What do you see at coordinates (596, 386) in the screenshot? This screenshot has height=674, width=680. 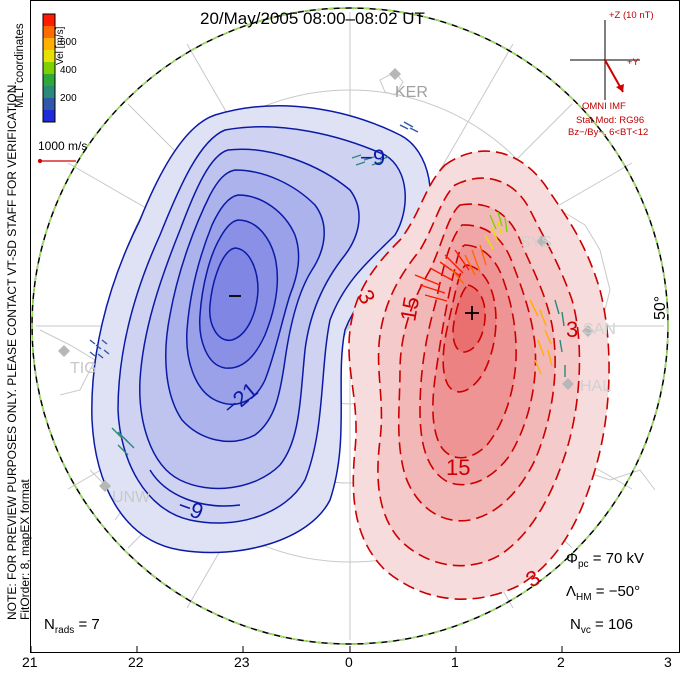 I see `station-hal: HAL` at bounding box center [596, 386].